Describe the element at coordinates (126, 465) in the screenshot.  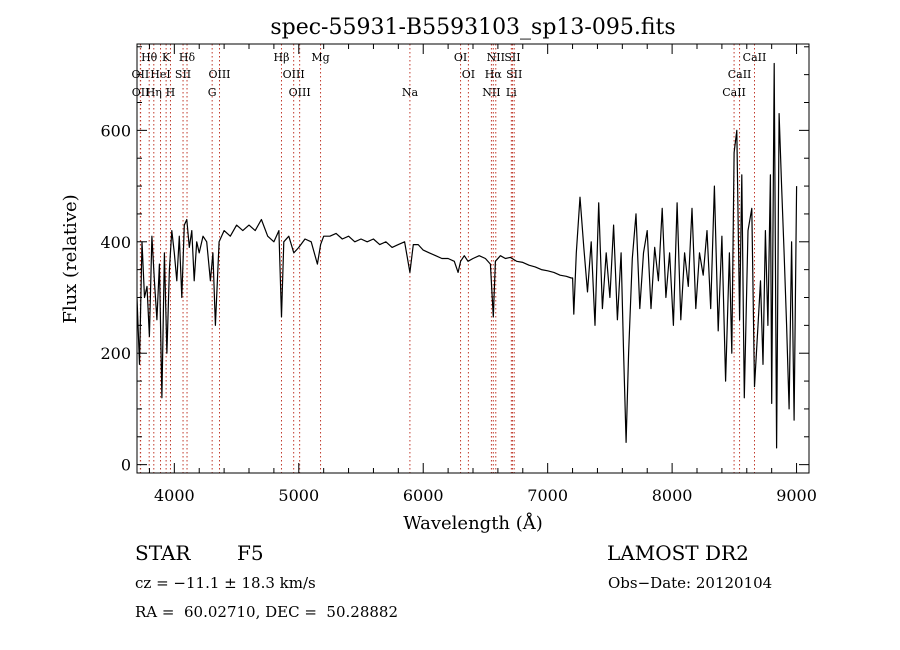
I see `y-tick-label: 0` at that location.